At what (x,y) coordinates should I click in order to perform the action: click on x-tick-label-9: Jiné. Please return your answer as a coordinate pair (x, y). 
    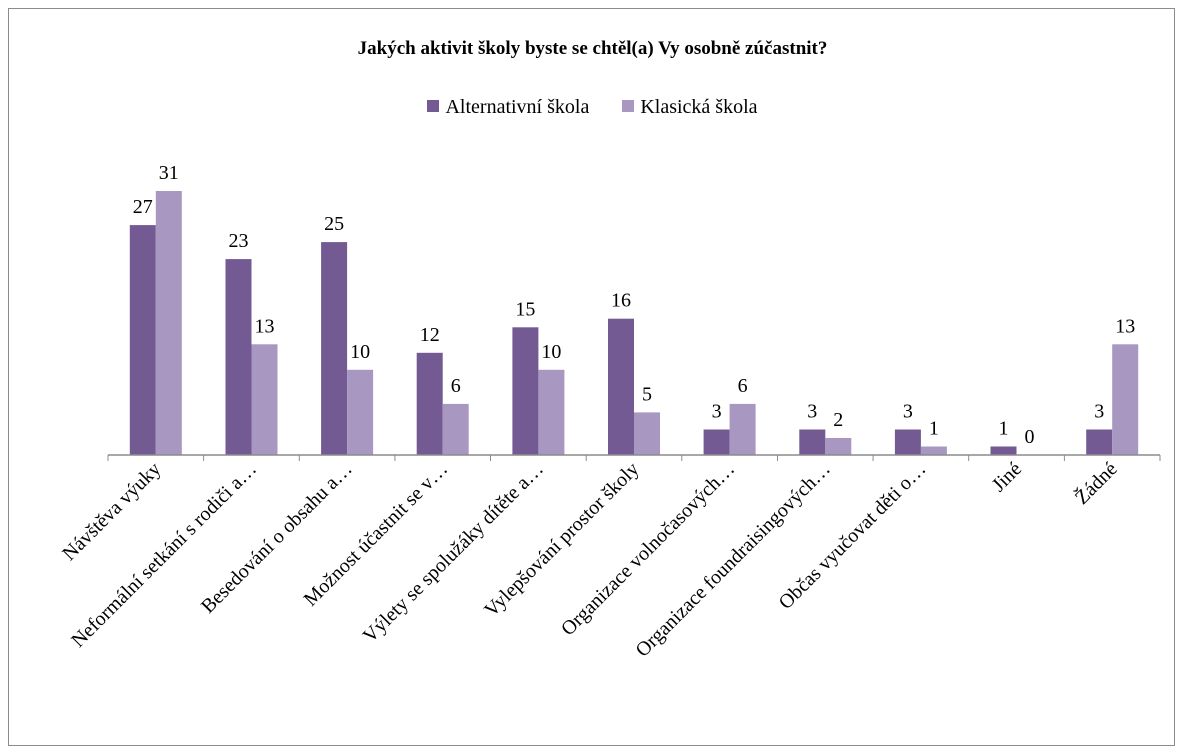
    Looking at the image, I should click on (1007, 477).